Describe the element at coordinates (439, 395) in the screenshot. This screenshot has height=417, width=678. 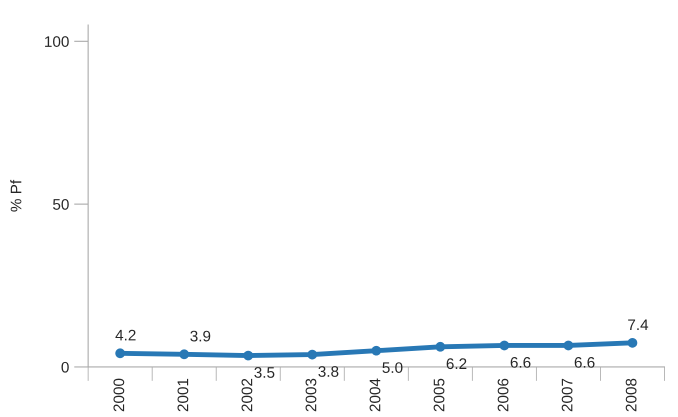
I see `x-tick-label: 2005` at that location.